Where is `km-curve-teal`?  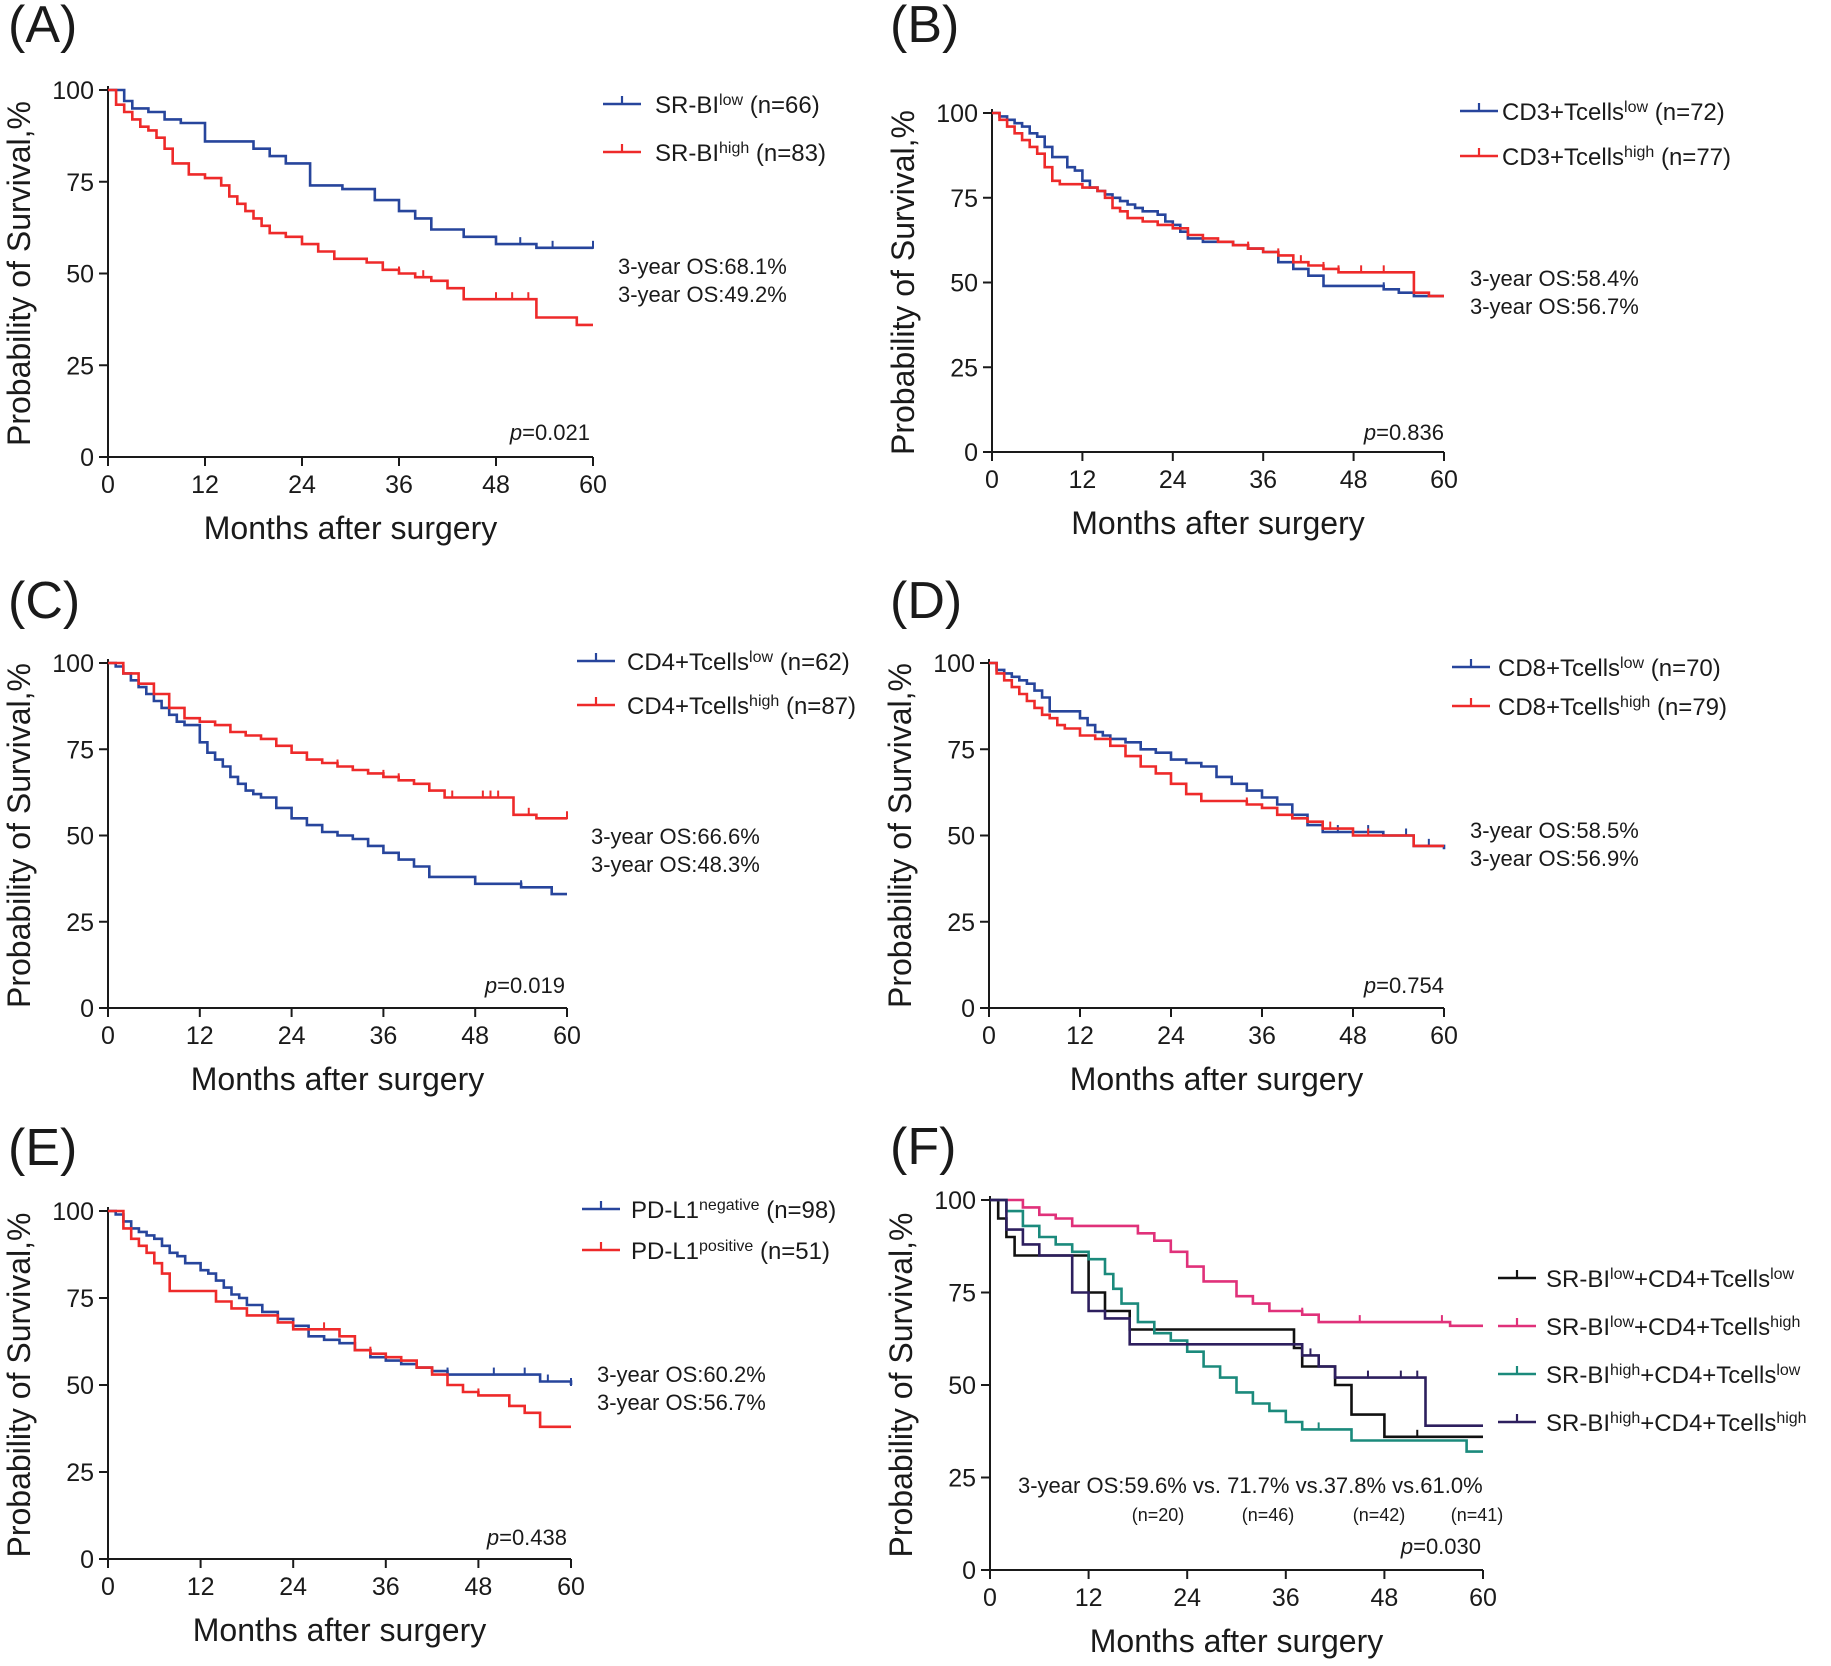
km-curve-teal is located at coordinates (1236, 1325).